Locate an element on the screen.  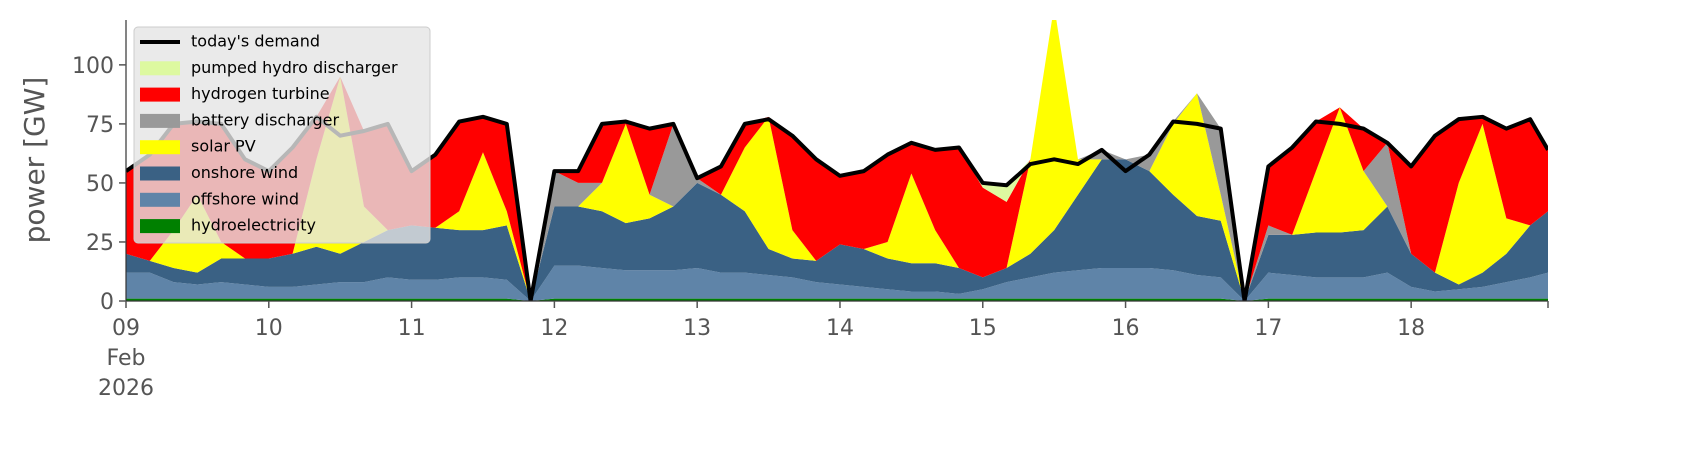
x-tick-label: 11 is located at coordinates (412, 328).